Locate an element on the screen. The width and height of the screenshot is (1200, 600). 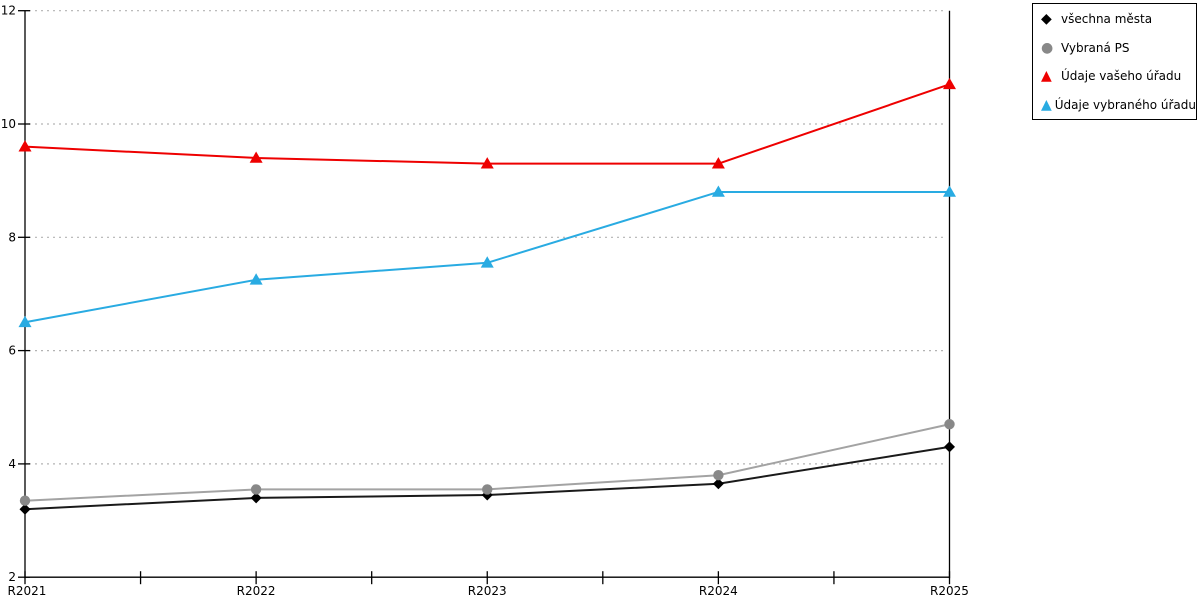
y-tick-label: 6 is located at coordinates (12, 351).